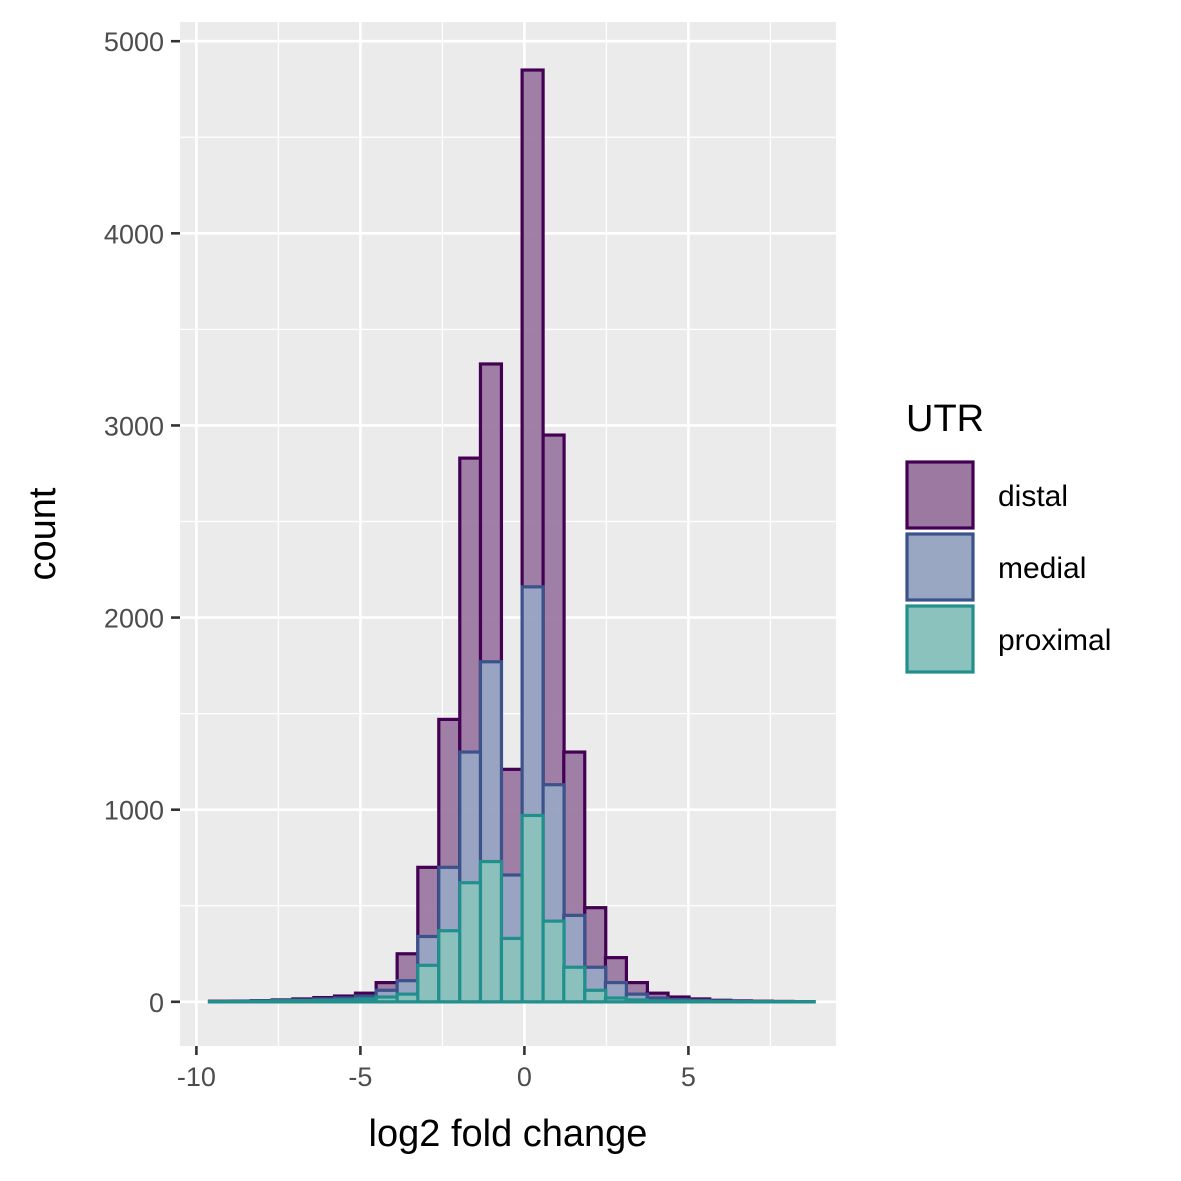  I want to click on x-tick-label: 5, so click(688, 1077).